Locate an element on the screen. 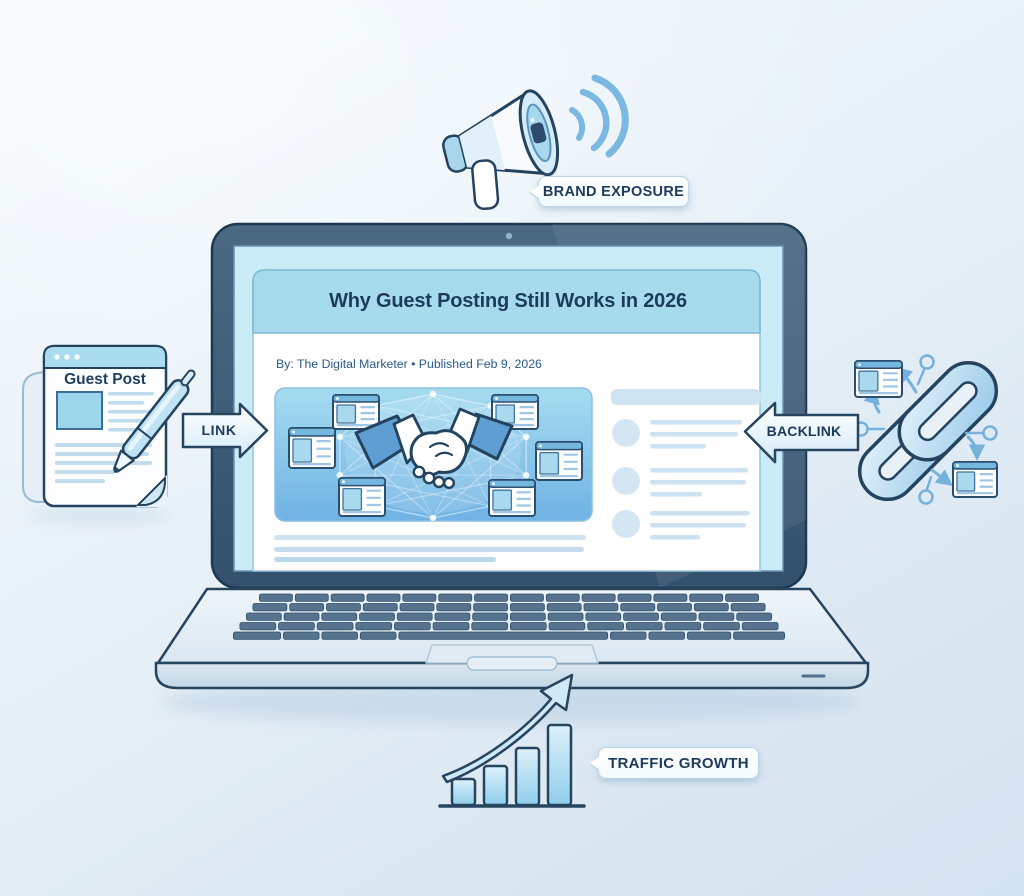 This screenshot has height=896, width=1024. laptop-base is located at coordinates (512, 638).